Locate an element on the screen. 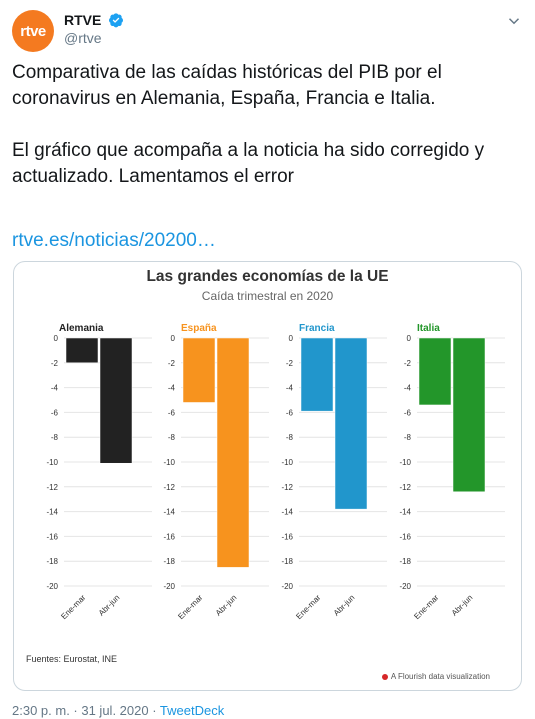  tweet-header: rtve RTVE @rtve is located at coordinates (267, 30).